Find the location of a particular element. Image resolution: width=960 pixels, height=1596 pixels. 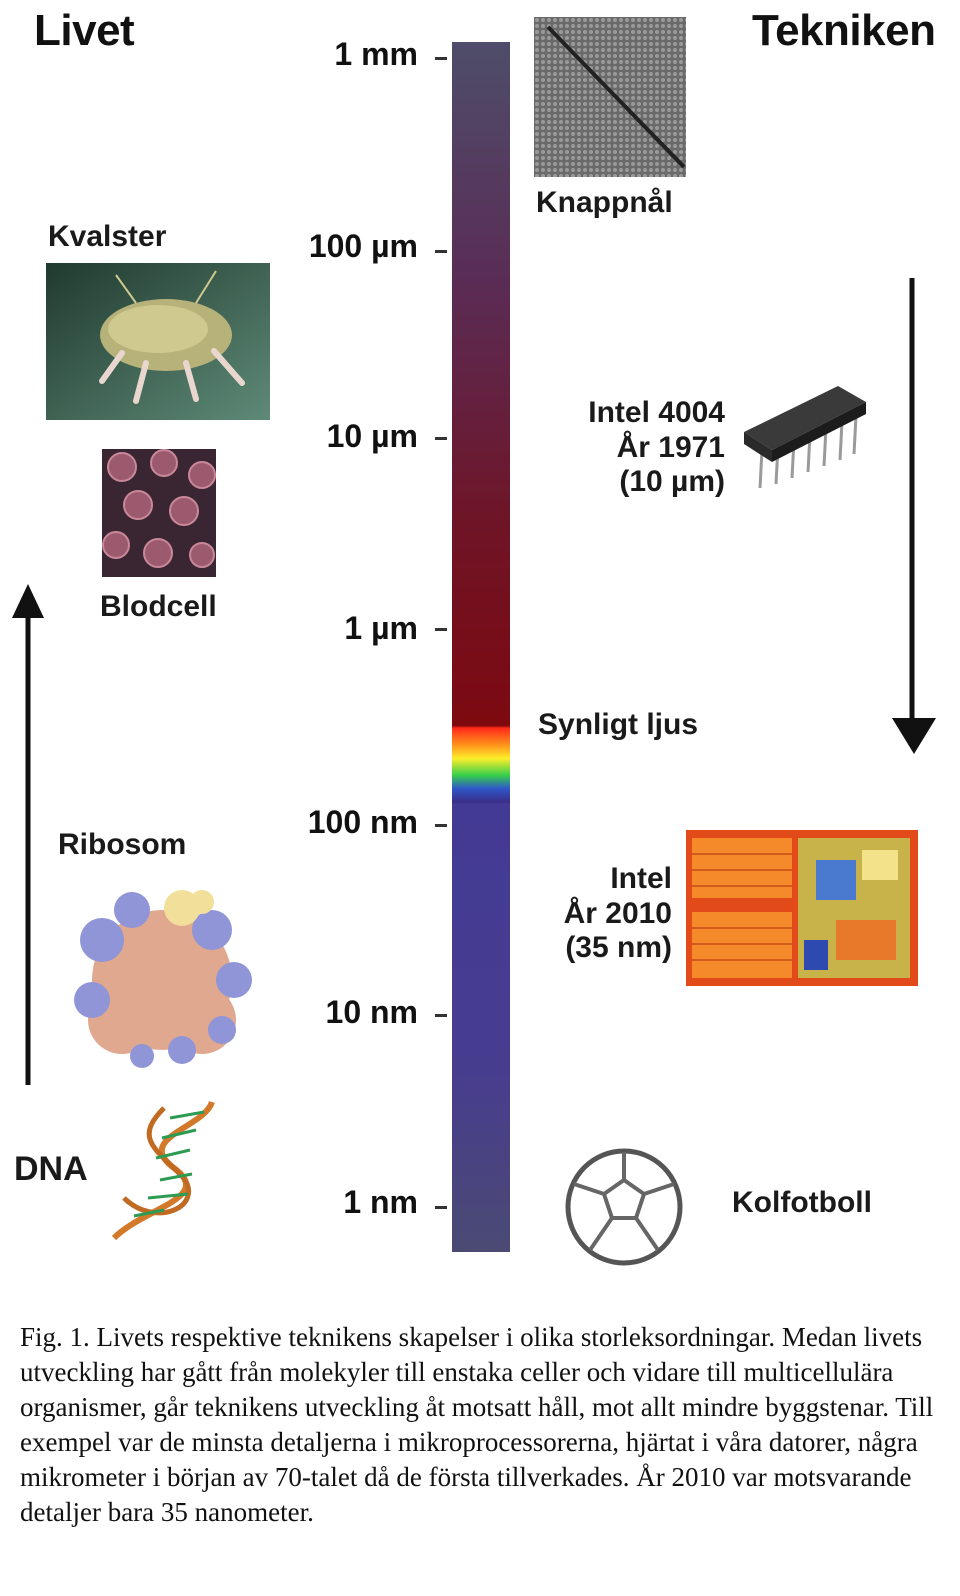

label-ribosom: Ribosom is located at coordinates (122, 844).